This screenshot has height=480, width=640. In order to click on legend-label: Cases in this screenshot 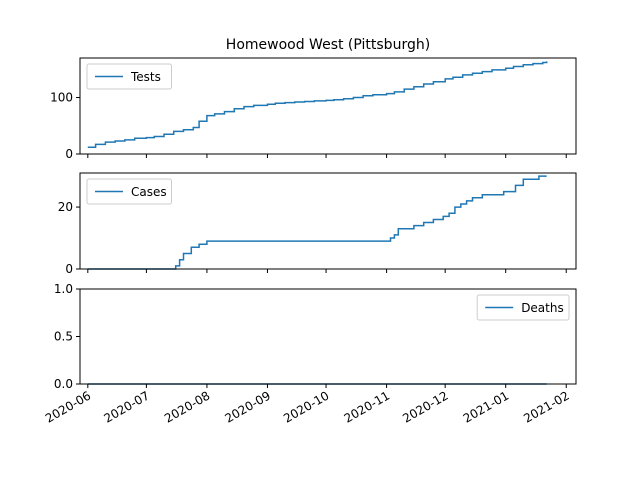, I will do `click(149, 192)`.